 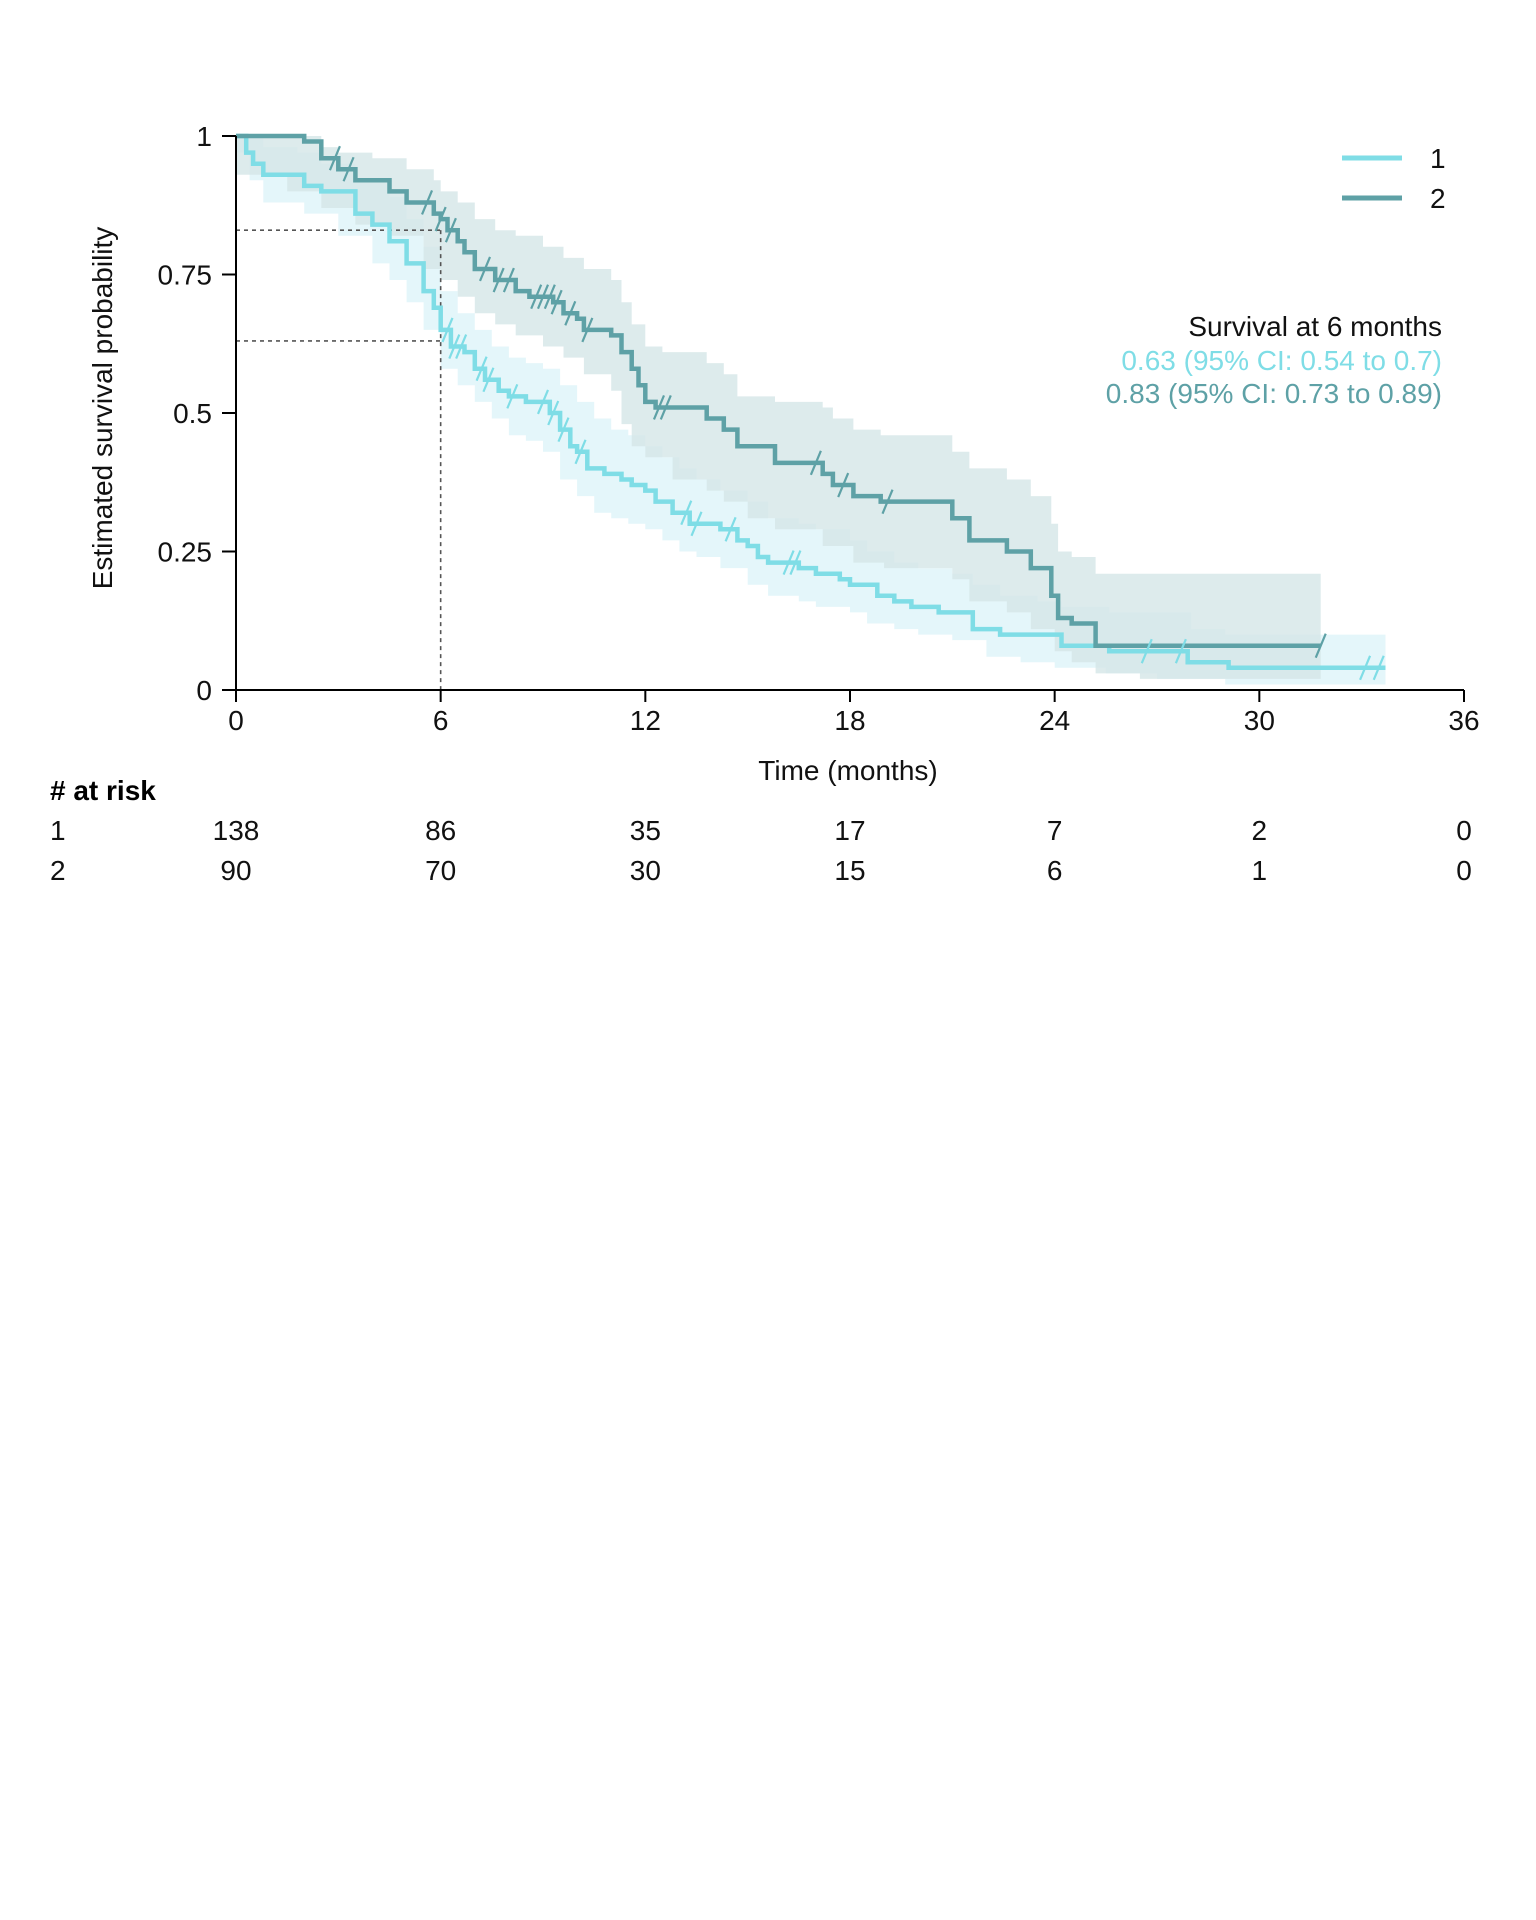 What do you see at coordinates (58, 830) in the screenshot?
I see `risk-row-label: 1` at bounding box center [58, 830].